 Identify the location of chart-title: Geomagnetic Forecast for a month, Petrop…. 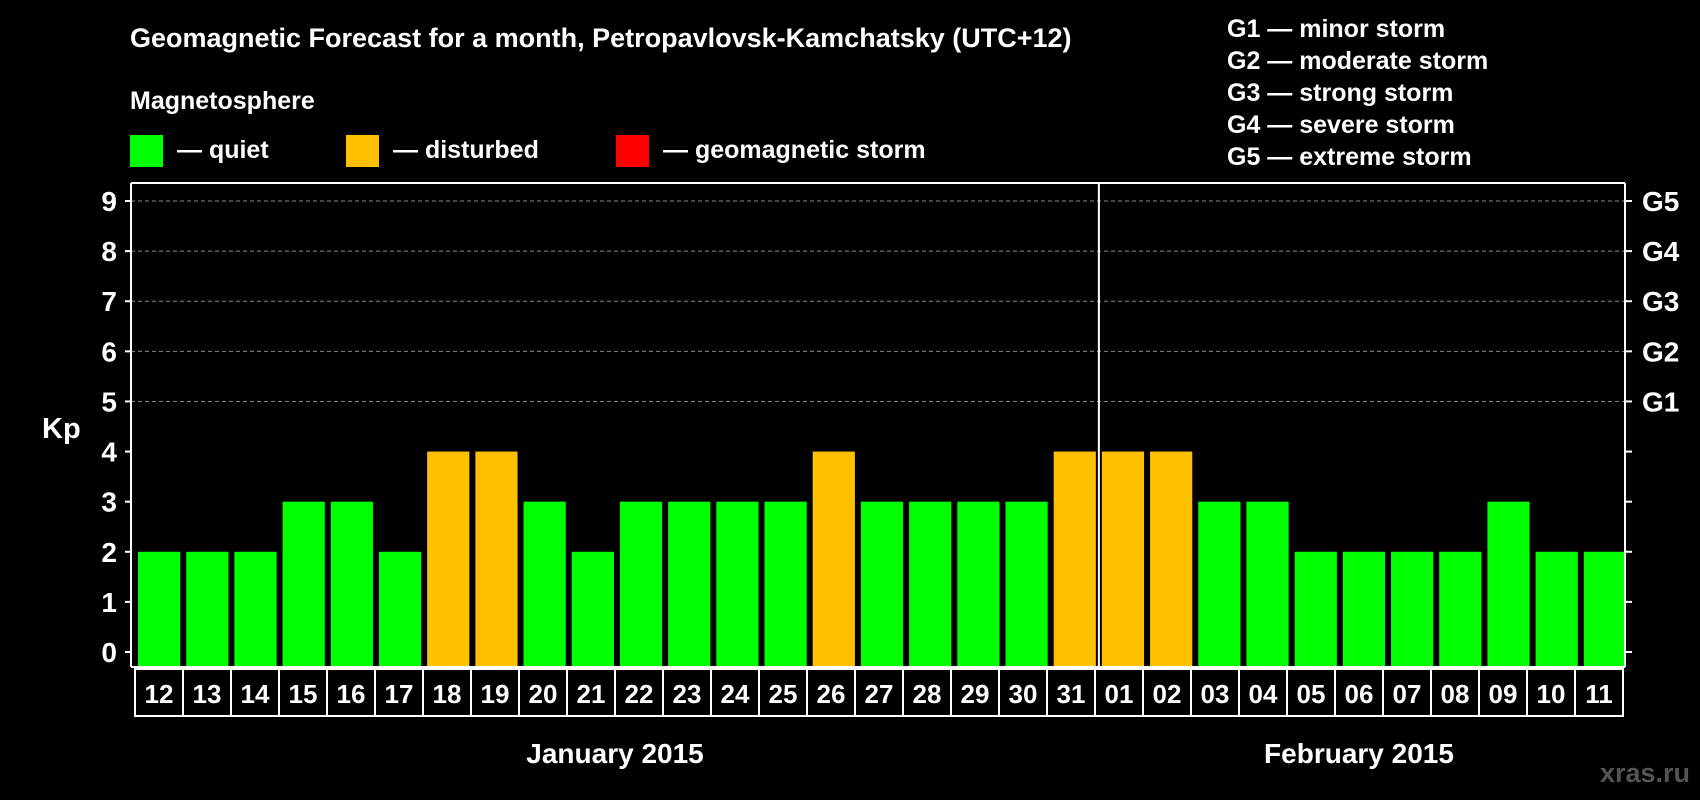
(601, 38).